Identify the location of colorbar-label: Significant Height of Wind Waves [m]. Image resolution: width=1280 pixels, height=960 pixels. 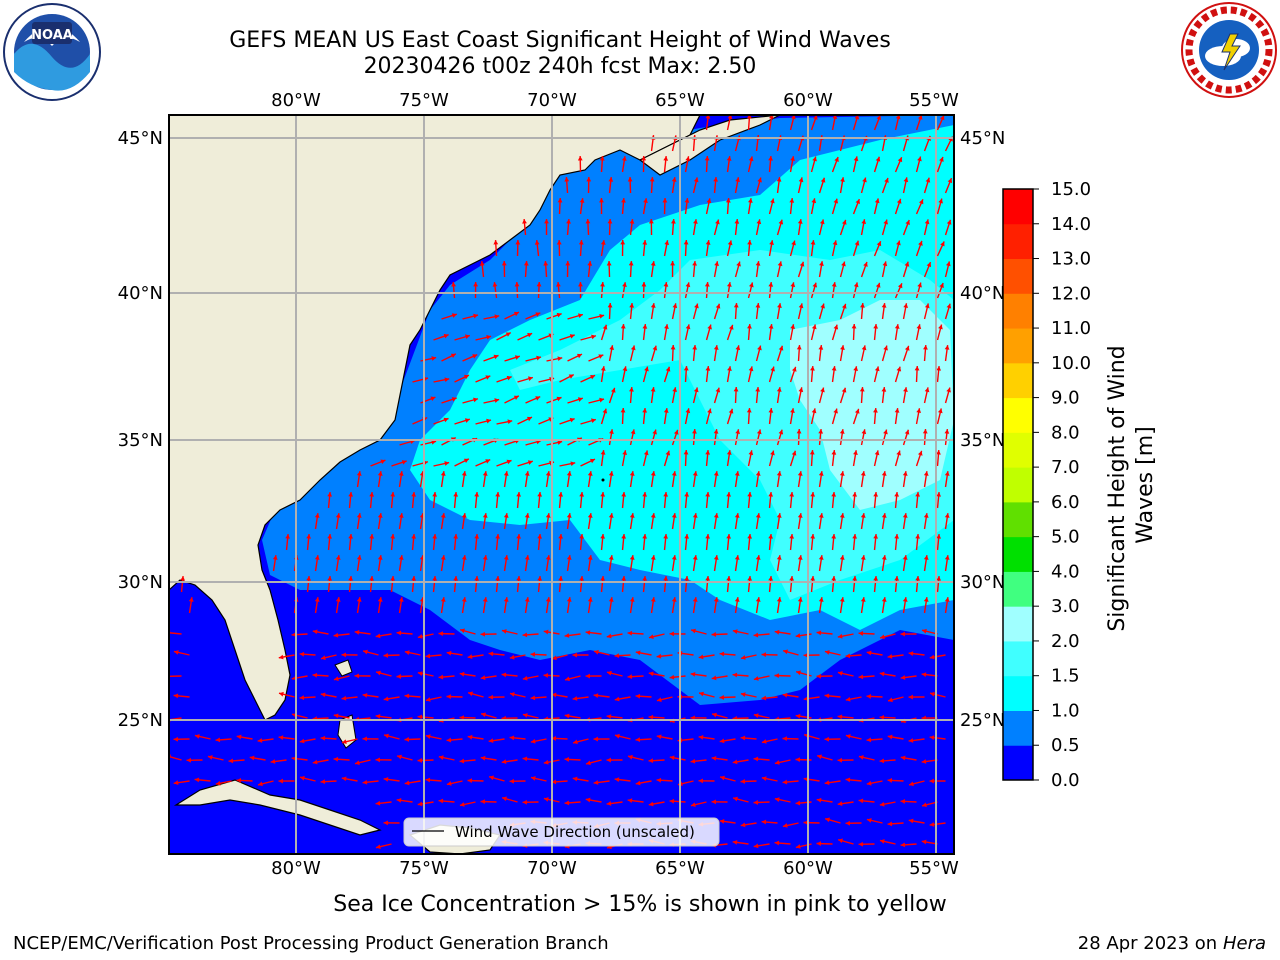
(1131, 484).